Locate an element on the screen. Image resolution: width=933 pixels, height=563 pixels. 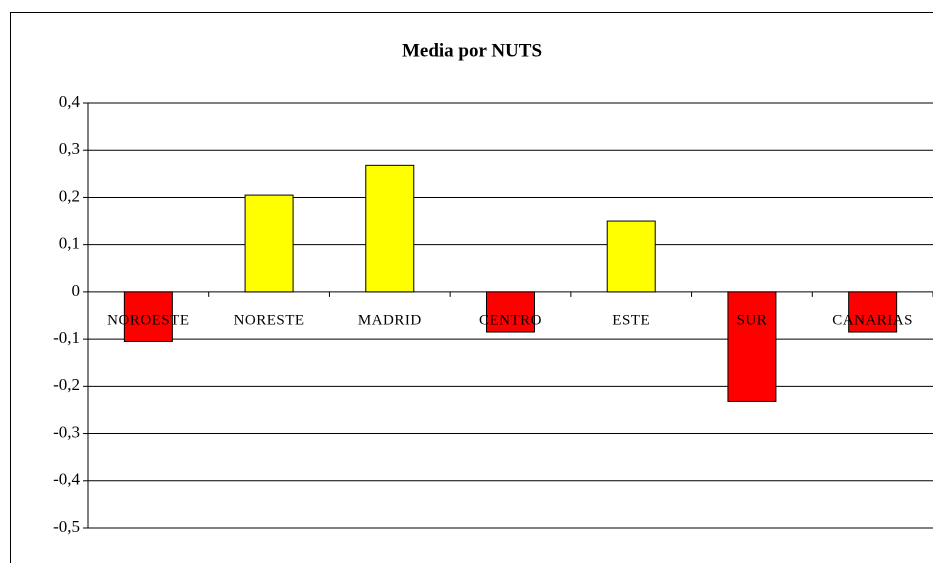
y-tick-label: 0,4 is located at coordinates (70, 101).